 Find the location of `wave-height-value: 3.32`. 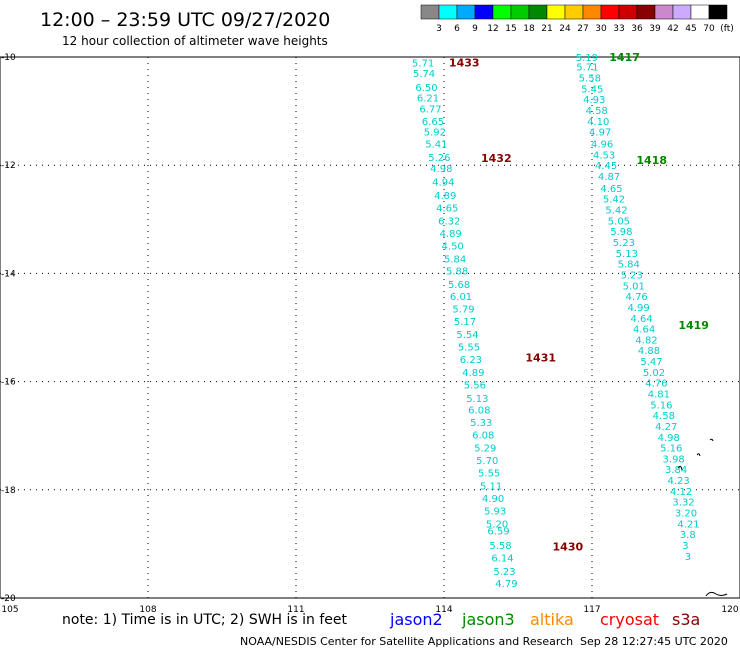

wave-height-value: 3.32 is located at coordinates (683, 503).